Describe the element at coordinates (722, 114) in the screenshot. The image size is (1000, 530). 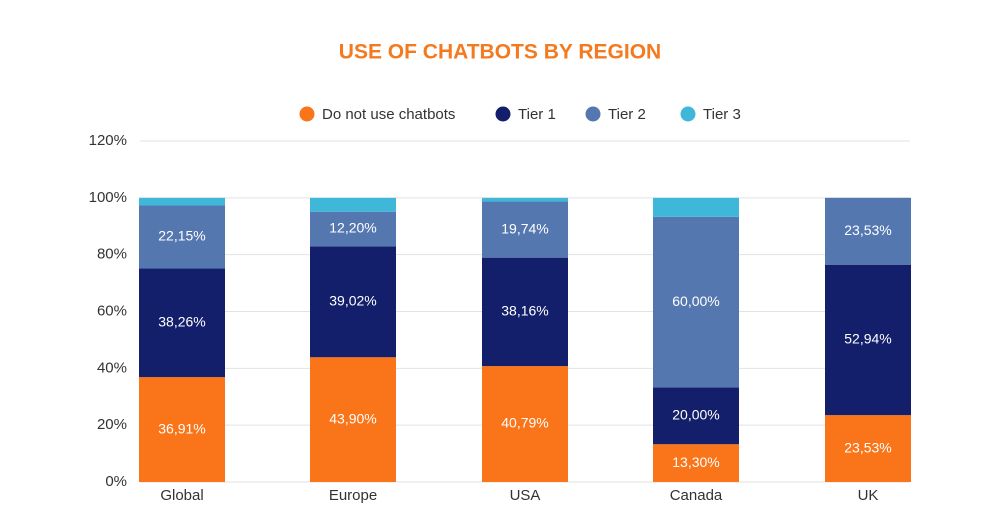
I see `legend-label: Tier 3` at that location.